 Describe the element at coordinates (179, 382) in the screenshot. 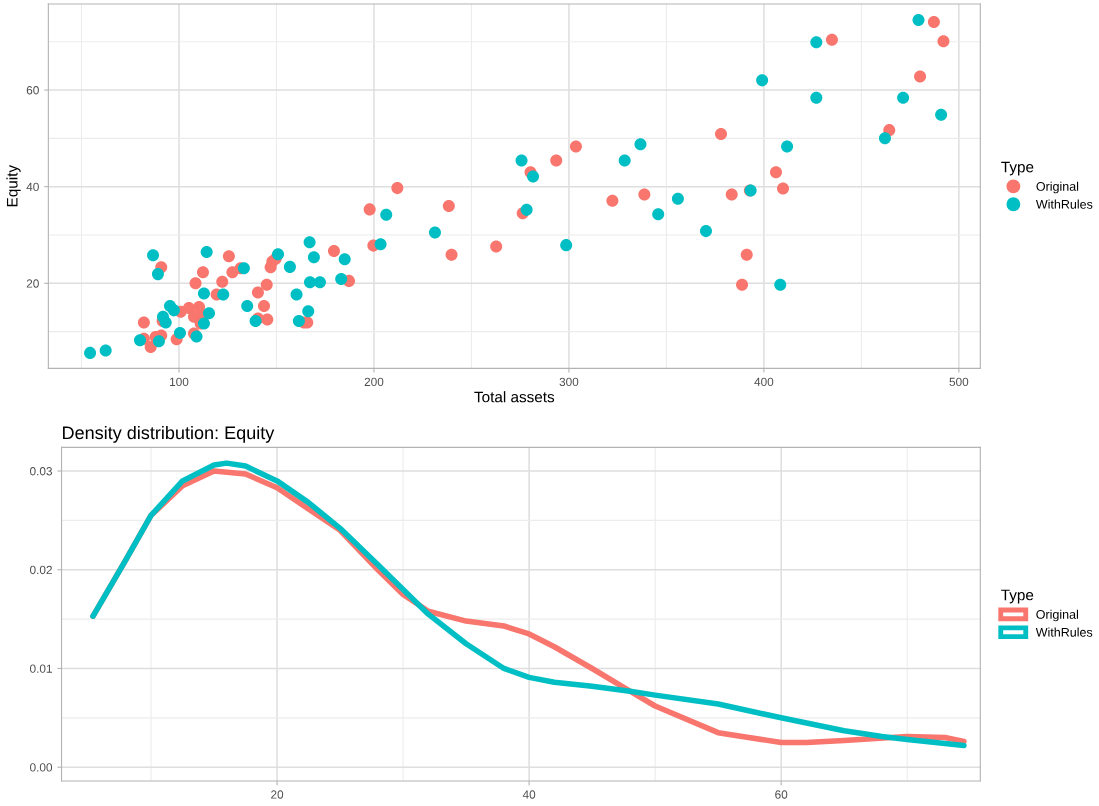

I see `x-tick-label: 100` at that location.